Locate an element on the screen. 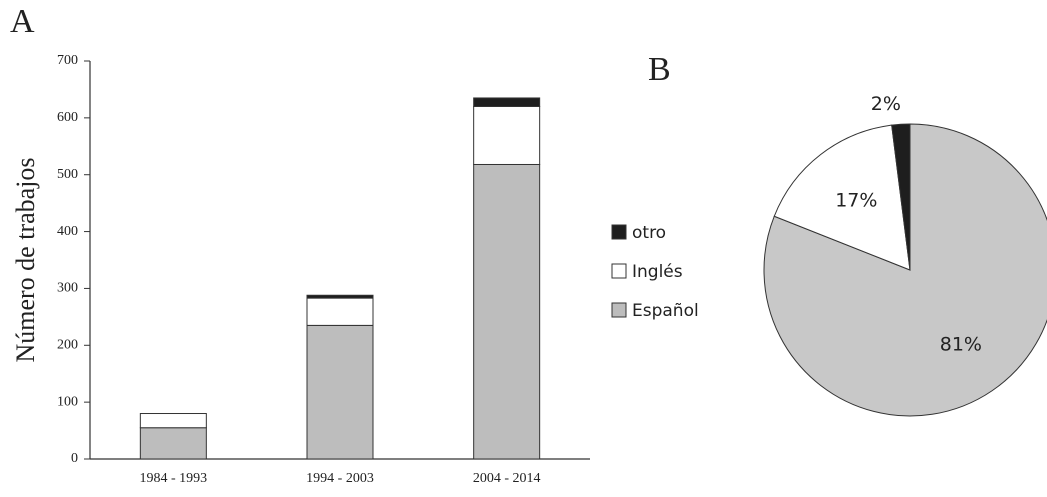  x-tick-label: 1994 - 2003 is located at coordinates (340, 478).